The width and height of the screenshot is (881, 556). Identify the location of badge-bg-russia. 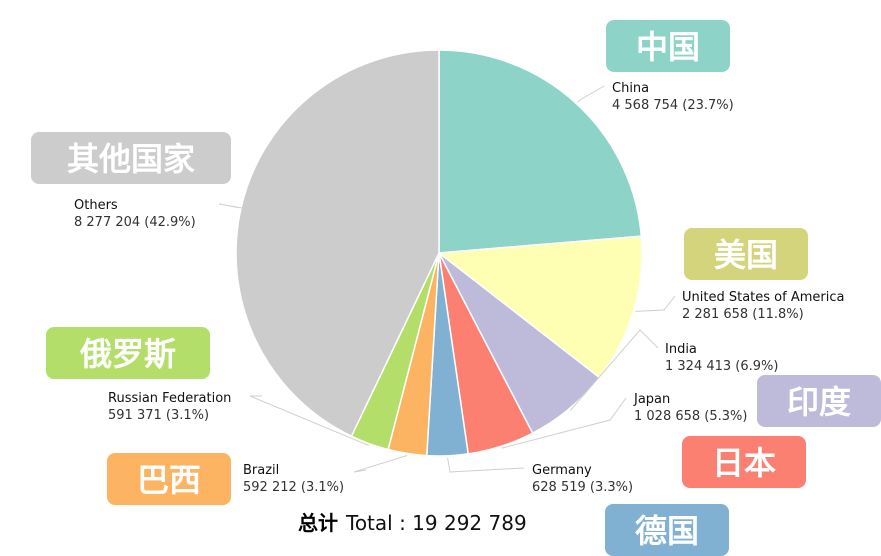
(128, 353).